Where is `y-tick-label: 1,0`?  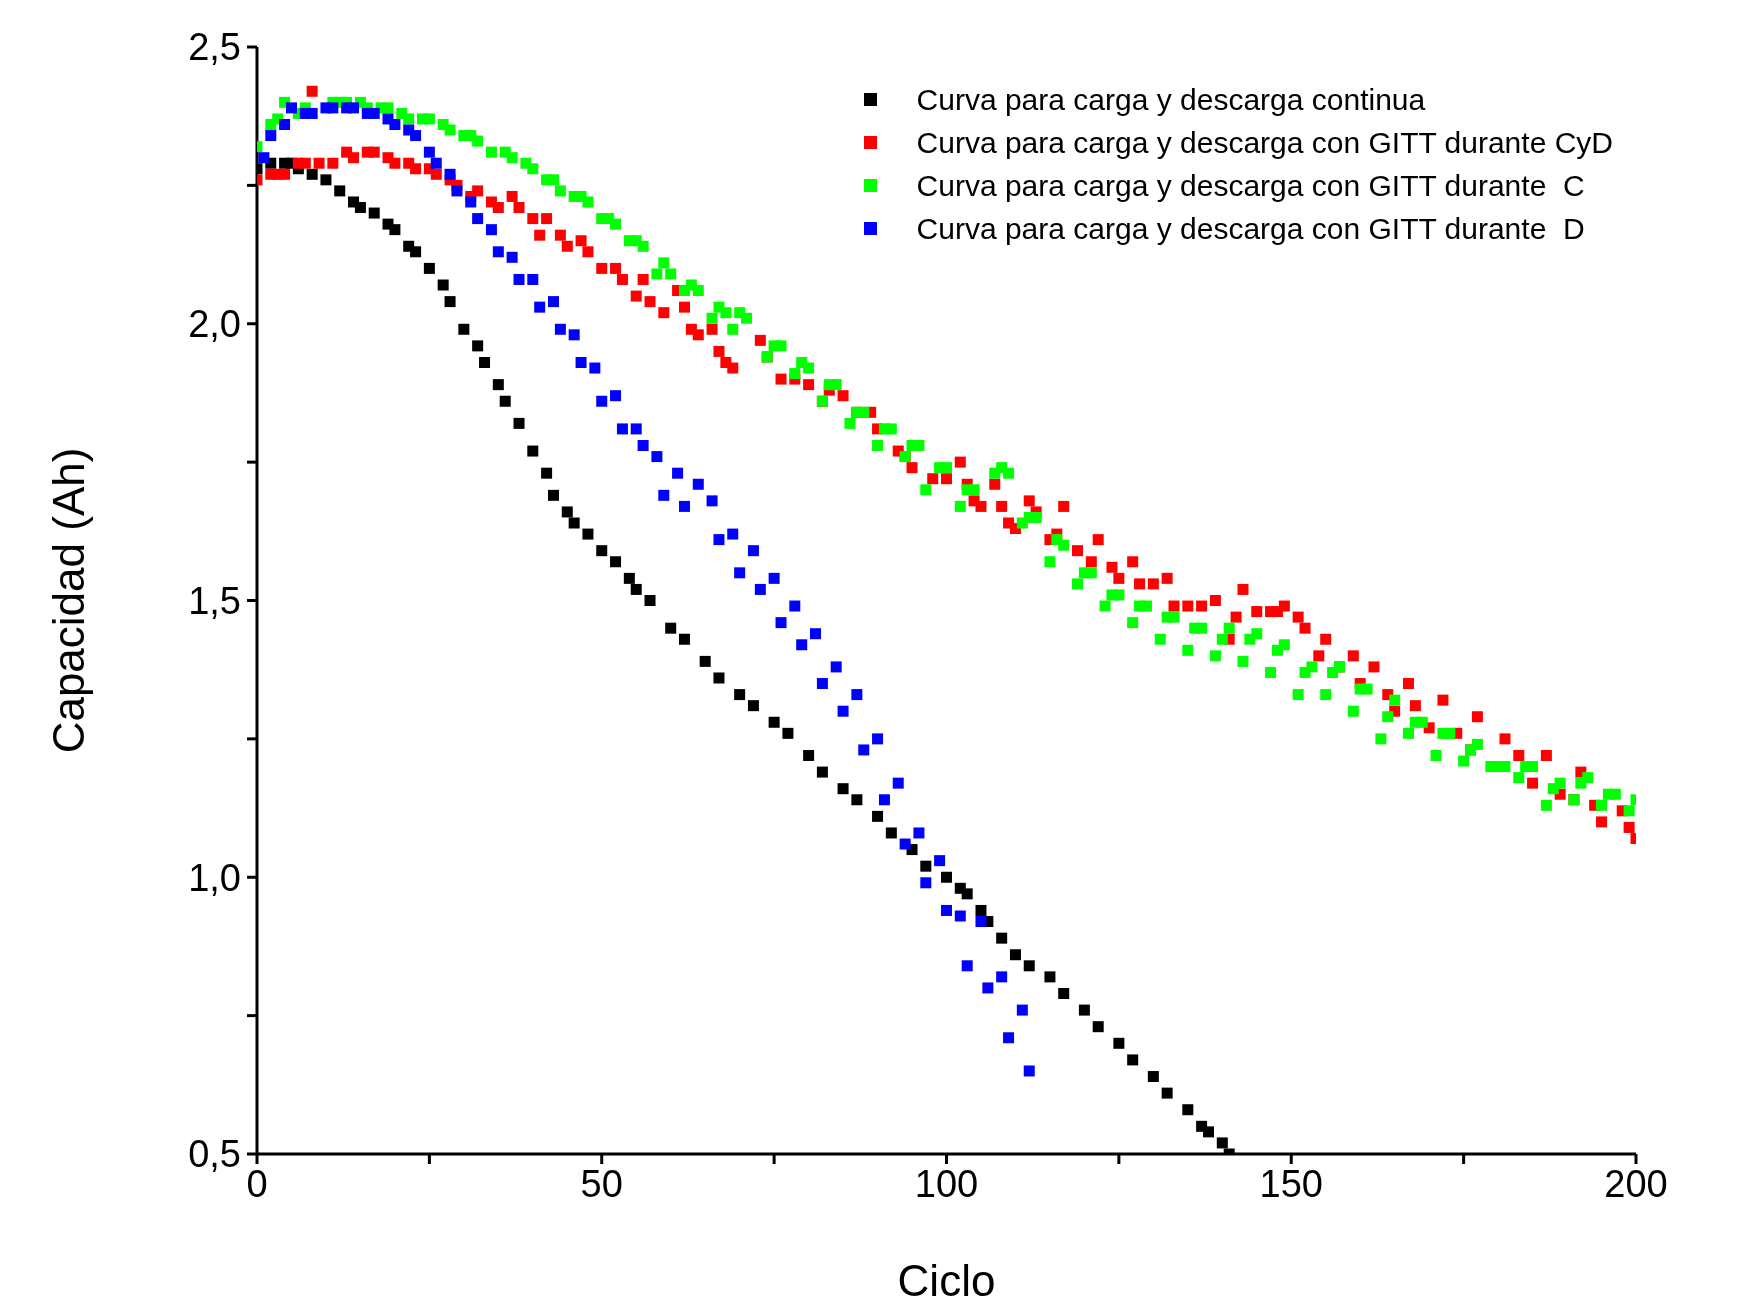
y-tick-label: 1,0 is located at coordinates (214, 877).